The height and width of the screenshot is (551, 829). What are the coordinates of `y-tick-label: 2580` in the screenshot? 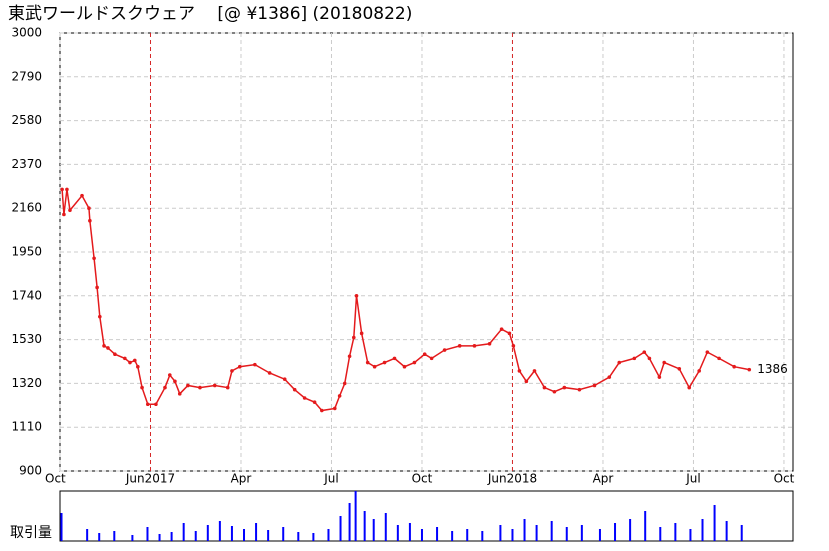 It's located at (26, 120).